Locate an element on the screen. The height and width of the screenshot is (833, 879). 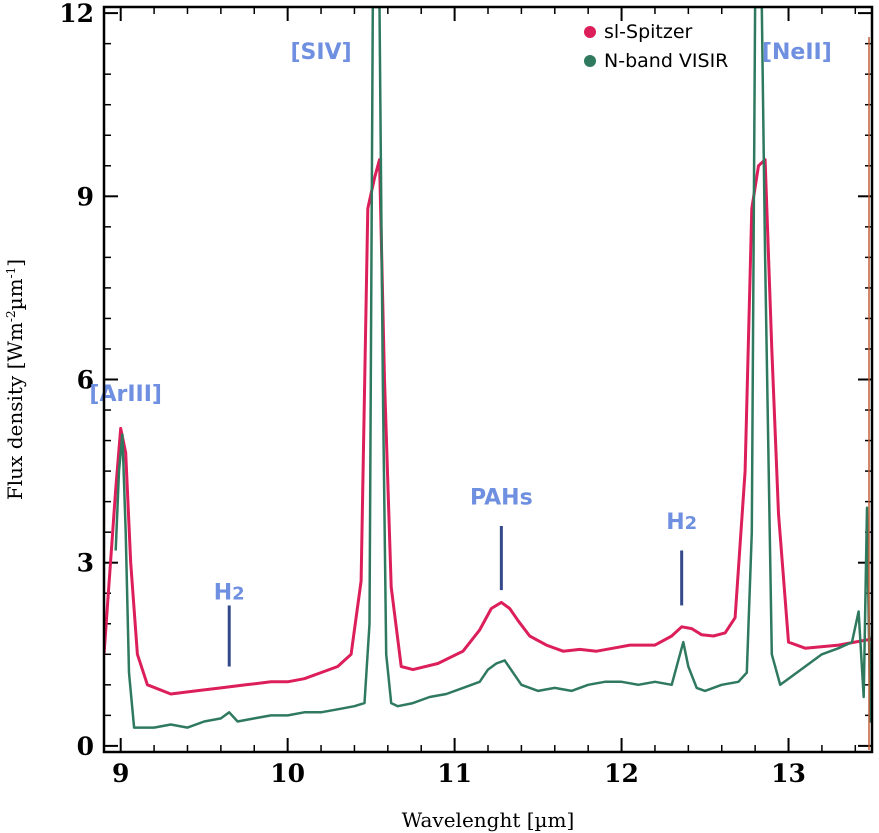
legend: sl-Spitzer N-band VISIR is located at coordinates (656, 46).